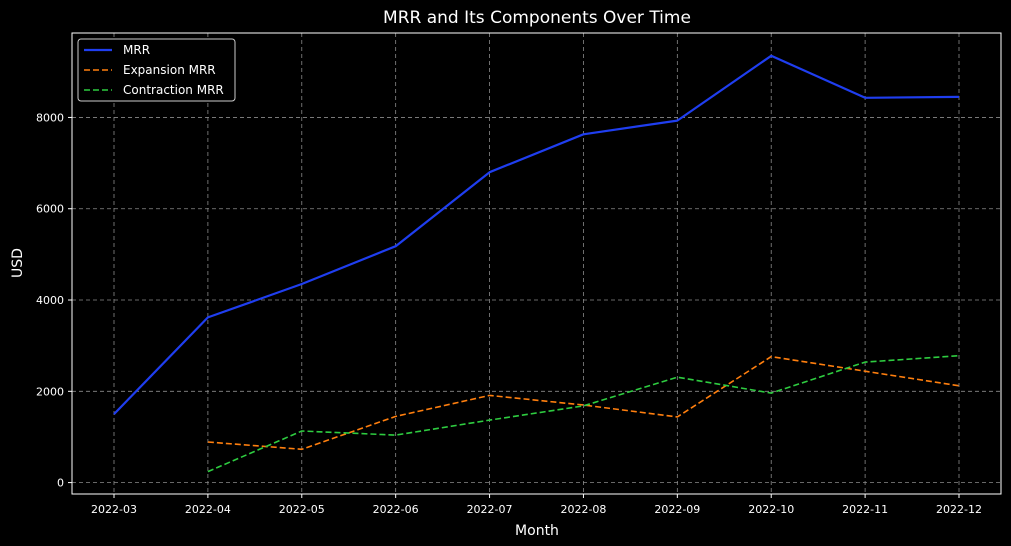 The width and height of the screenshot is (1011, 546). What do you see at coordinates (490, 509) in the screenshot?
I see `x-tick-label: 2022-07` at bounding box center [490, 509].